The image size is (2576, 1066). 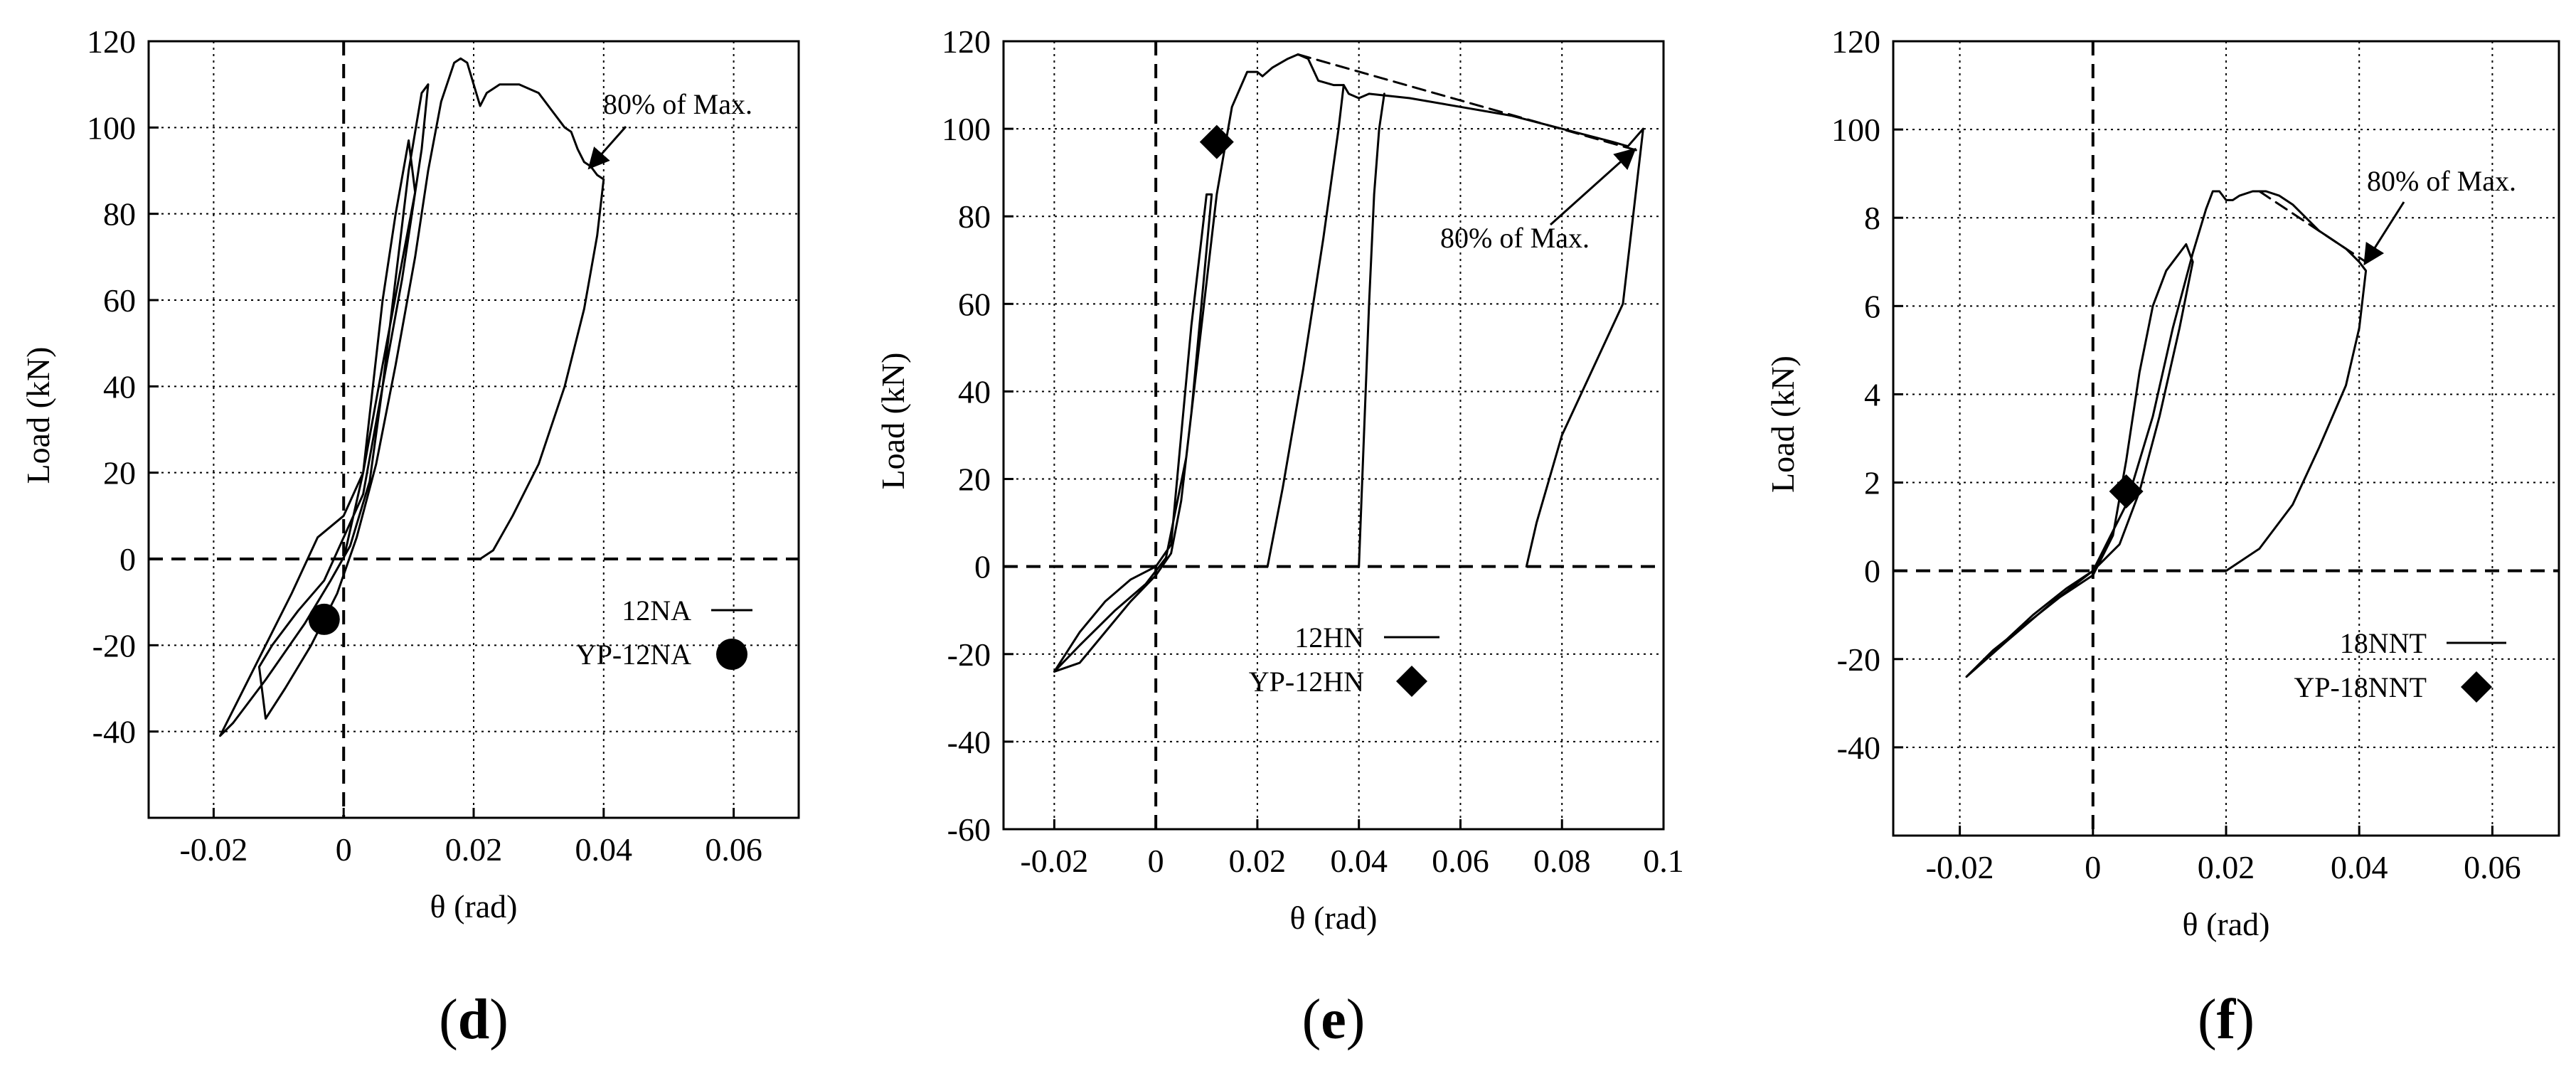 I want to click on legend-label: 12HN, so click(x=1329, y=638).